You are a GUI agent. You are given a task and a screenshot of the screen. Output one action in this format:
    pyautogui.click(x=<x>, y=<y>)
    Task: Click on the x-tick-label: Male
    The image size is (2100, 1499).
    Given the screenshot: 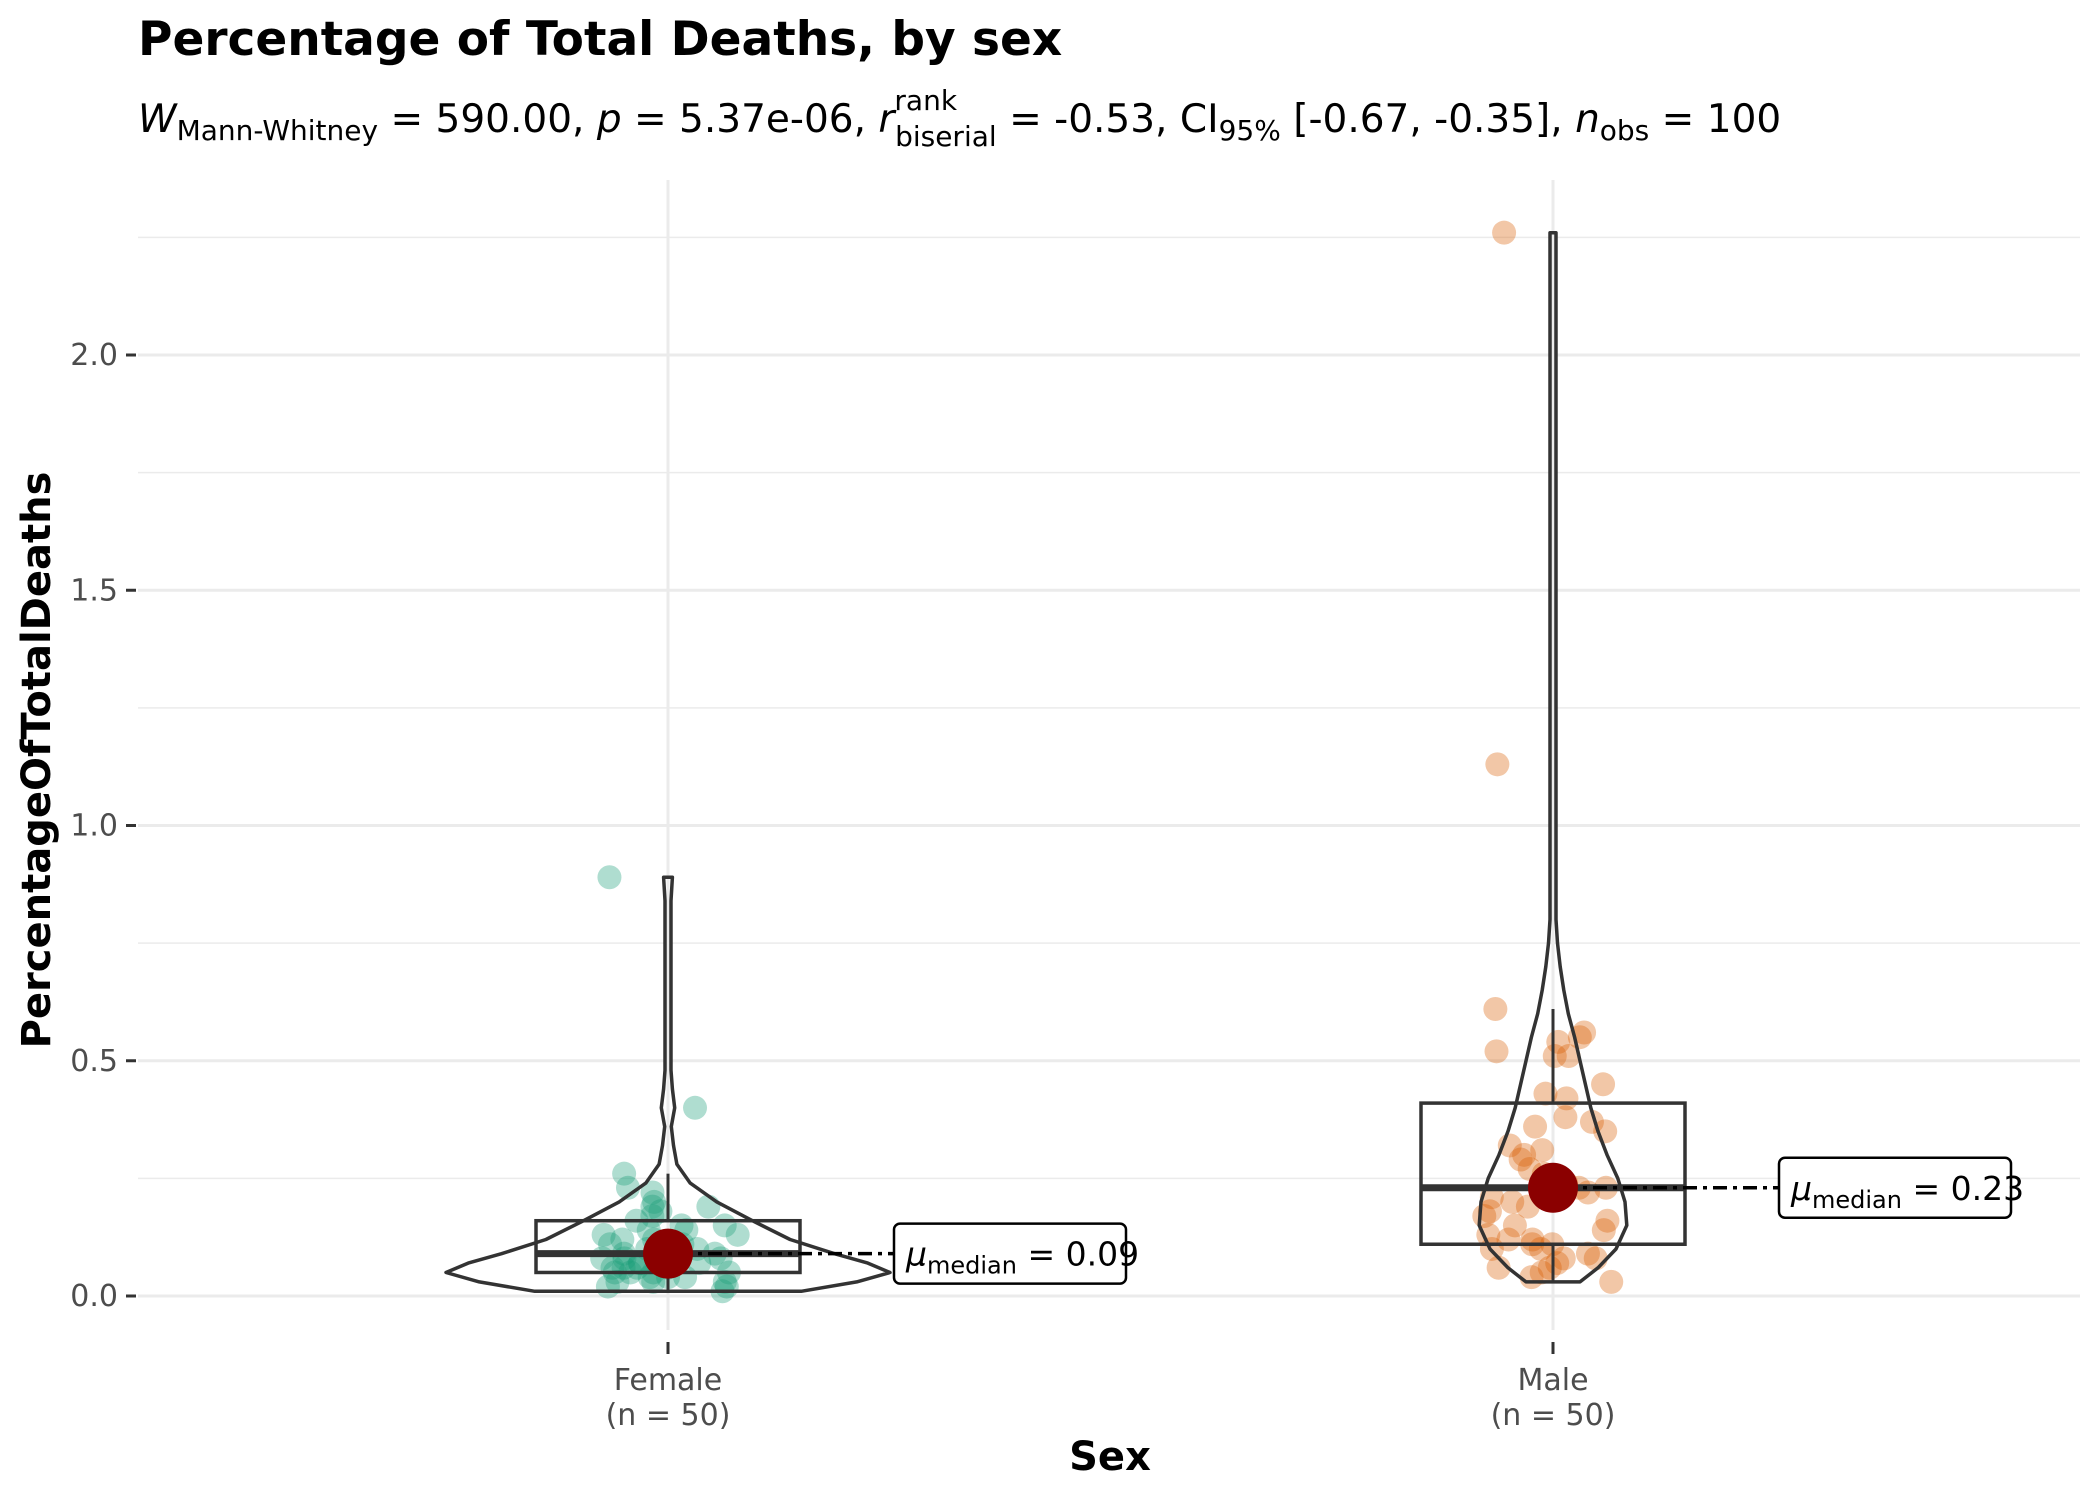 What is the action you would take?
    pyautogui.click(x=1552, y=1380)
    